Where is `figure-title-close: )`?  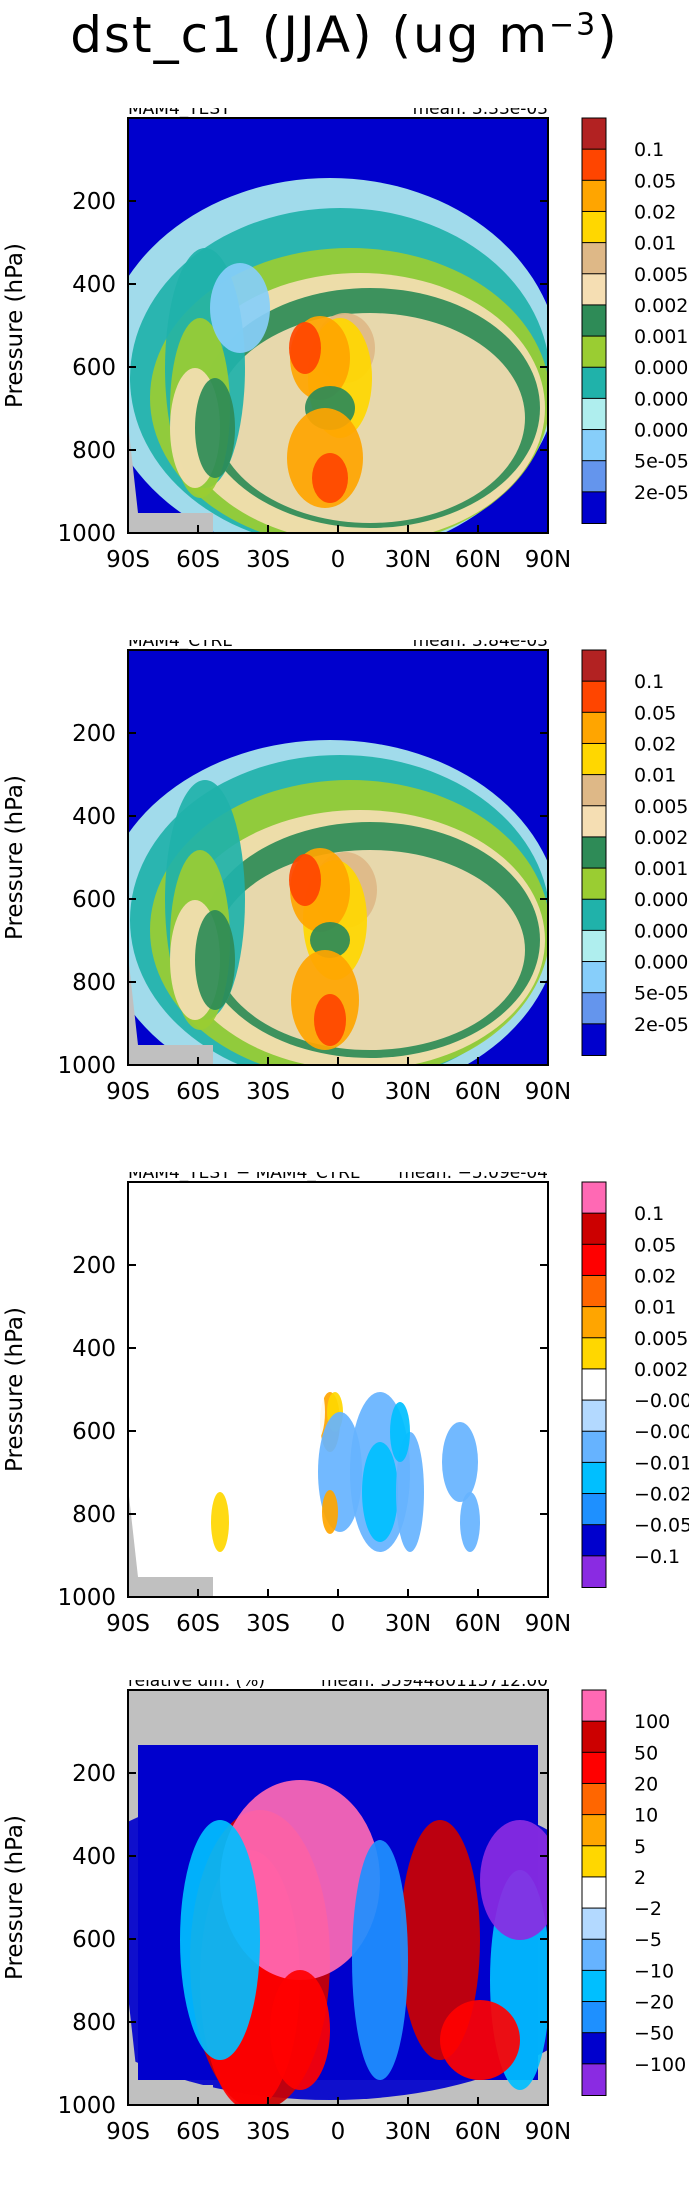 figure-title-close: ) is located at coordinates (608, 35).